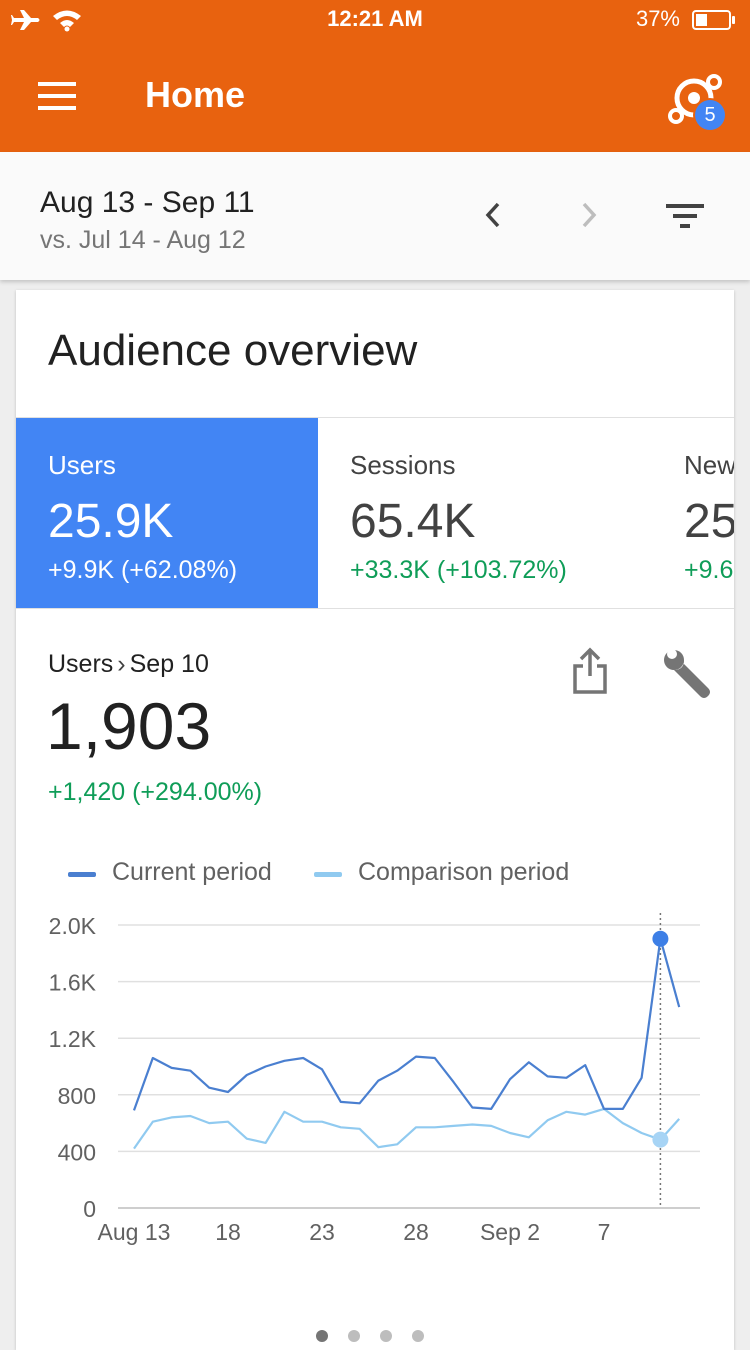 The height and width of the screenshot is (1350, 750). Describe the element at coordinates (195, 94) in the screenshot. I see `page-title: Home` at that location.